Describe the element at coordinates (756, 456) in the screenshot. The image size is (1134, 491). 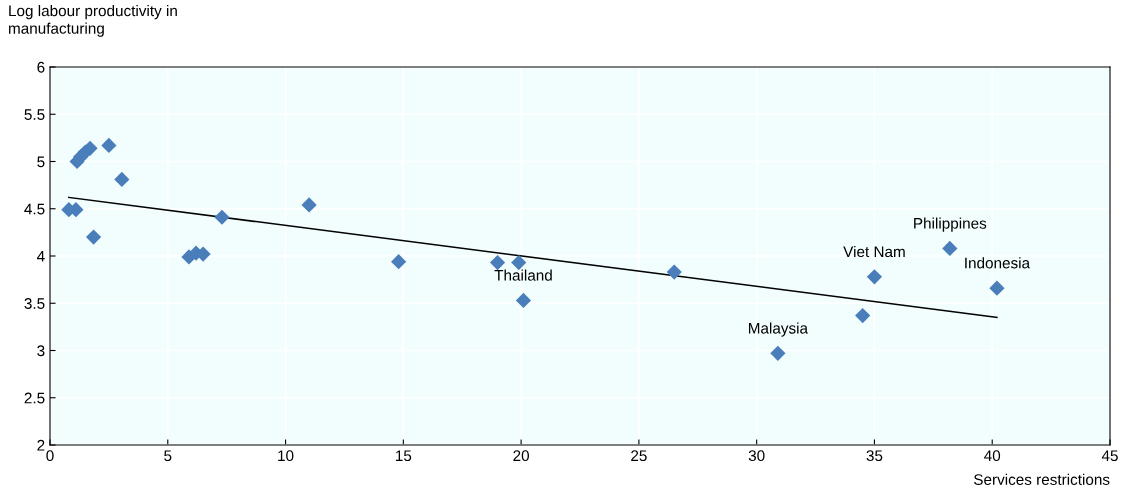
I see `x-tick-label: 30` at that location.